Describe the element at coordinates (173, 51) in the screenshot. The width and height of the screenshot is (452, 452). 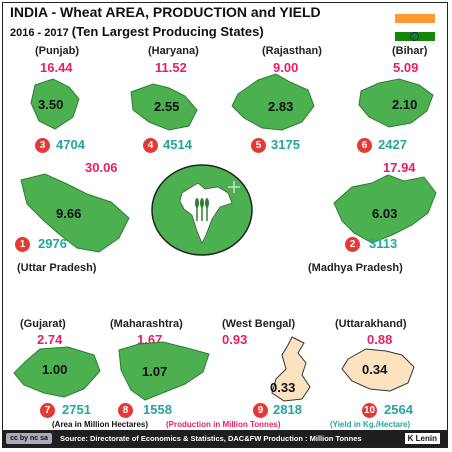
I see `state-name-haryana: (Haryana)` at that location.